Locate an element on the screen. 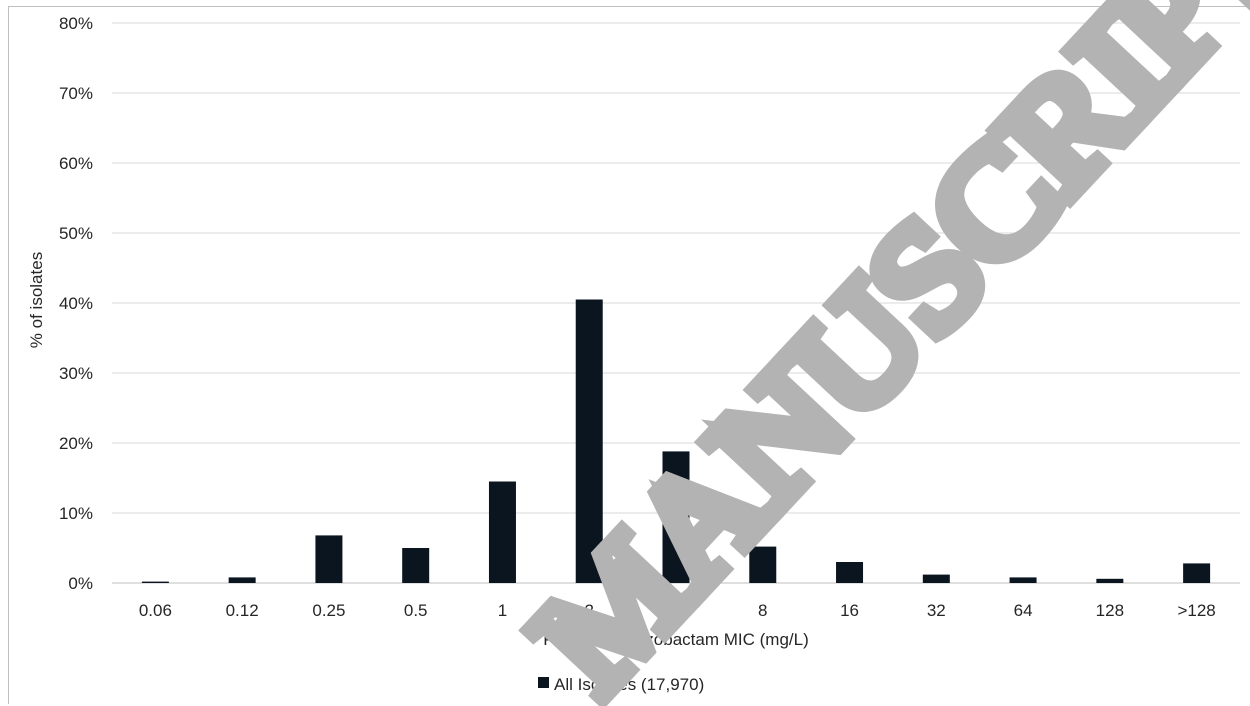 This screenshot has width=1250, height=706. y-tick-label: 30% is located at coordinates (76, 373).